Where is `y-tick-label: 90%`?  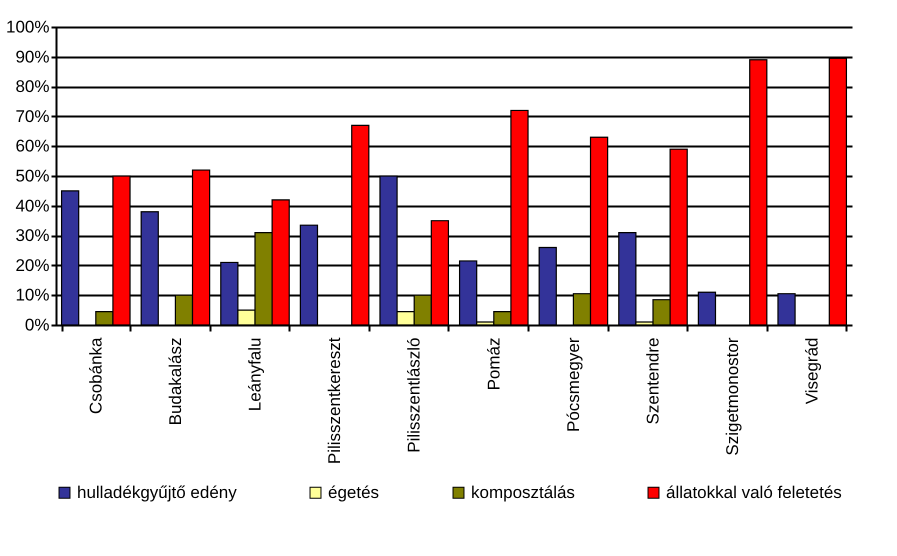
y-tick-label: 90% is located at coordinates (32, 56).